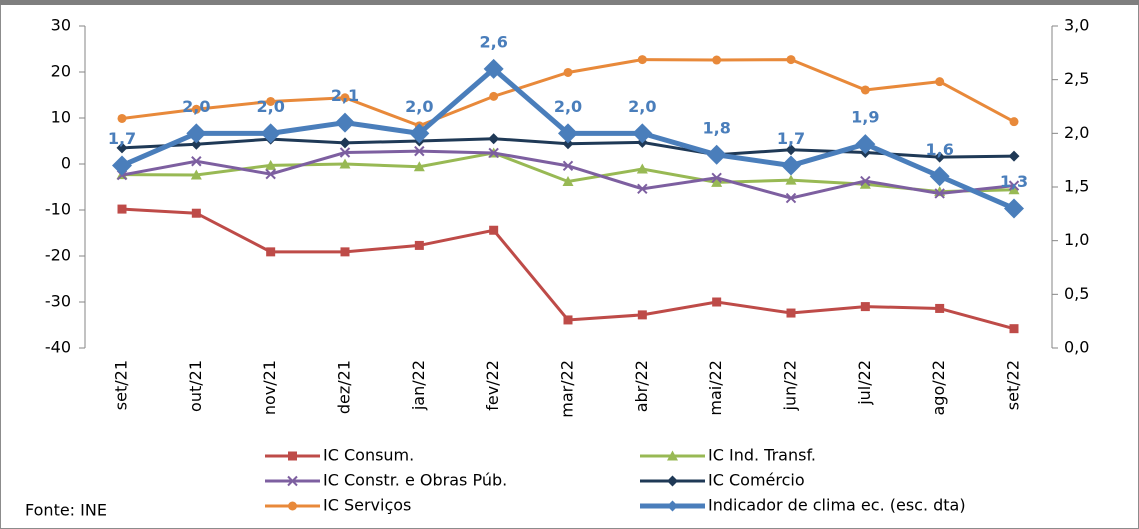 This screenshot has width=1139, height=529. Describe the element at coordinates (1076, 78) in the screenshot. I see `y2-tick-label: 2,5` at that location.